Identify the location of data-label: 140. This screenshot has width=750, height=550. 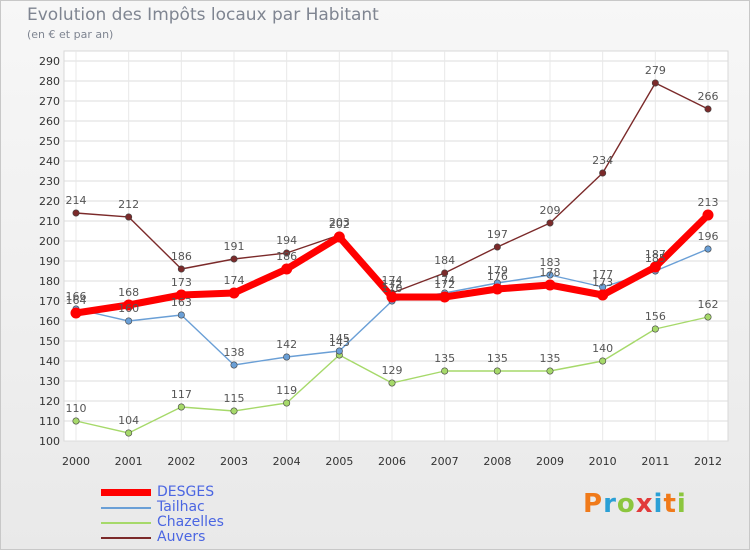
(602, 348).